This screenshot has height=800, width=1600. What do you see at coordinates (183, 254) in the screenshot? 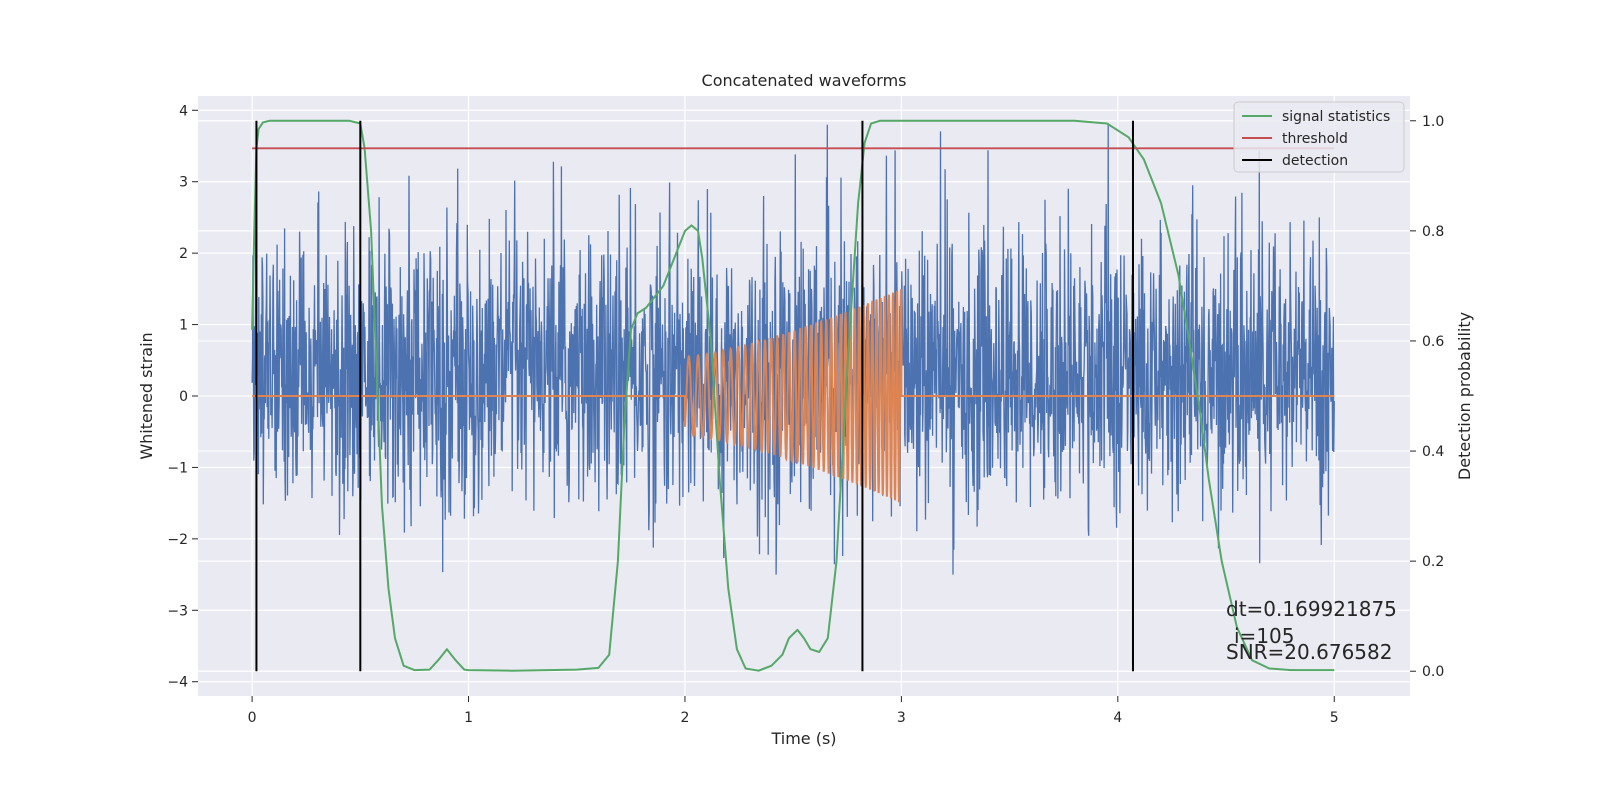
I see `y-tick-label: 2` at bounding box center [183, 254].